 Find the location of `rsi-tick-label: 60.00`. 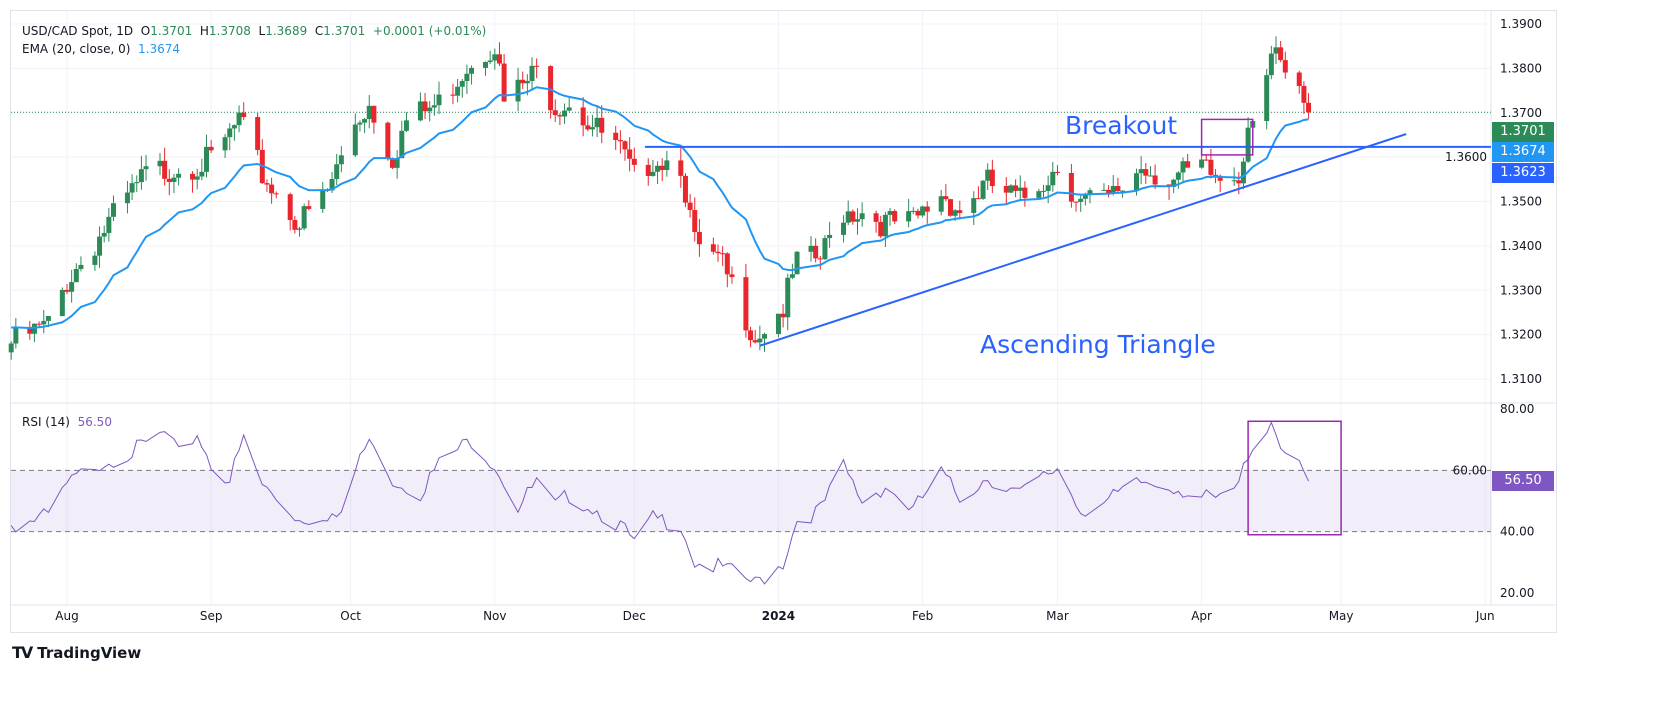

rsi-tick-label: 60.00 is located at coordinates (1470, 470).